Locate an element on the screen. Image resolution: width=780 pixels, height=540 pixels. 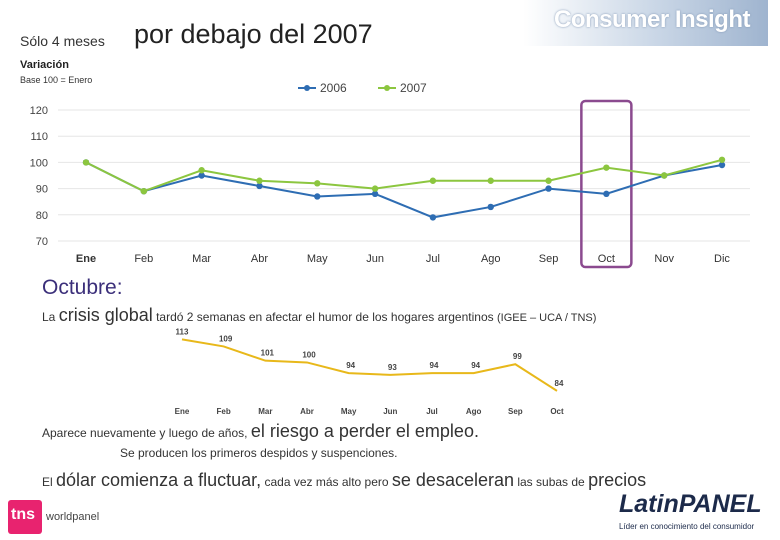
legend-label-2007: 2007 is located at coordinates (413, 88).